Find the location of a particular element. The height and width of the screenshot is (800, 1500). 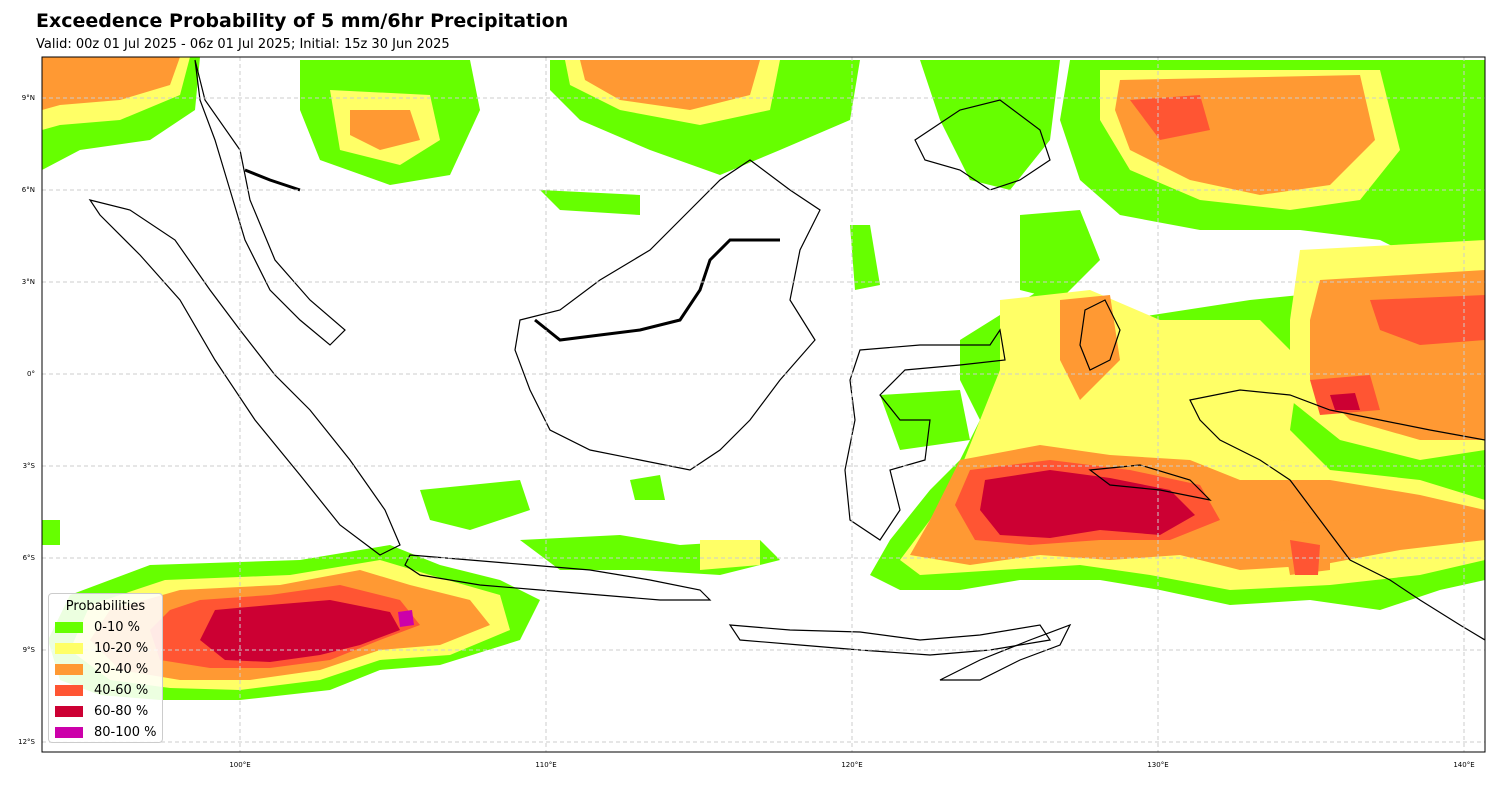

legend-item-80-100: 80-100 % is located at coordinates (105, 732).